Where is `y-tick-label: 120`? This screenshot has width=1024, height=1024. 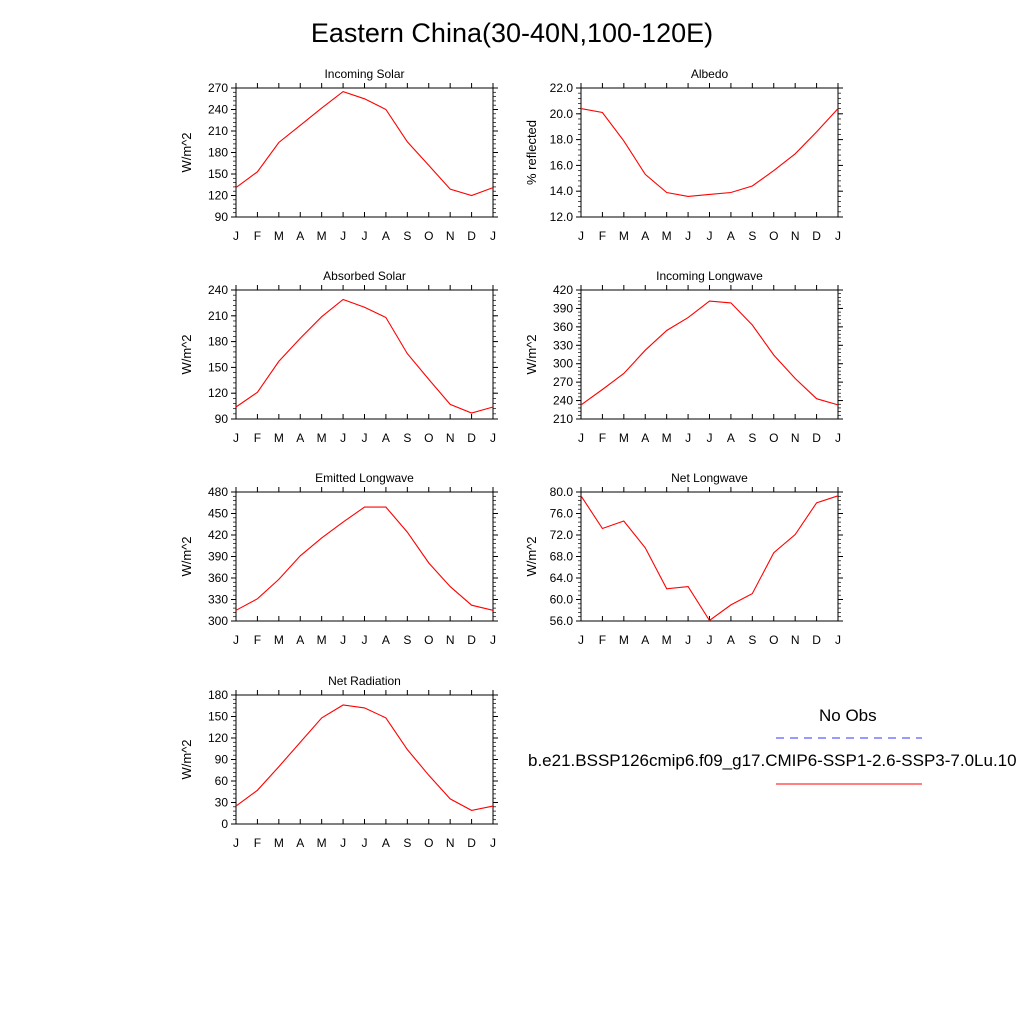
y-tick-label: 120 is located at coordinates (218, 738).